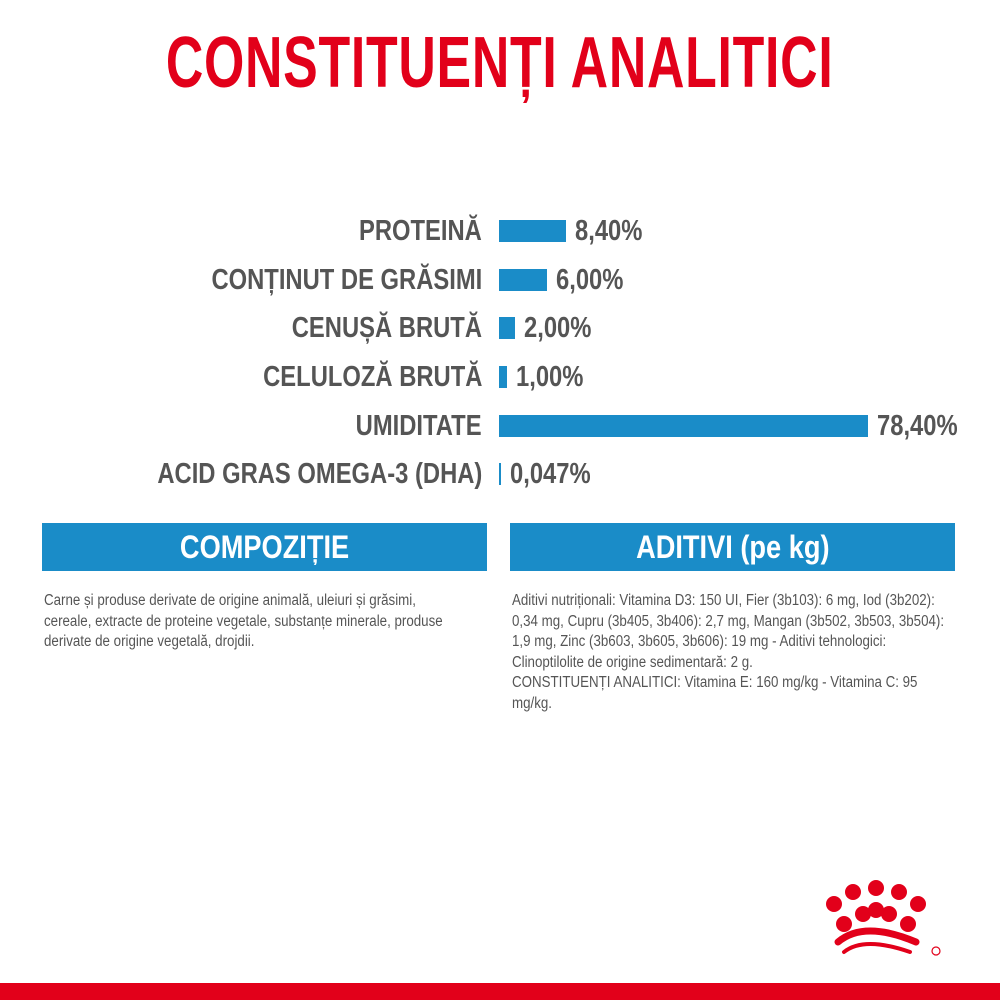 This screenshot has width=1000, height=1000. Describe the element at coordinates (346, 280) in the screenshot. I see `category-label: CONȚINUT DE GRĂSIMI` at that location.